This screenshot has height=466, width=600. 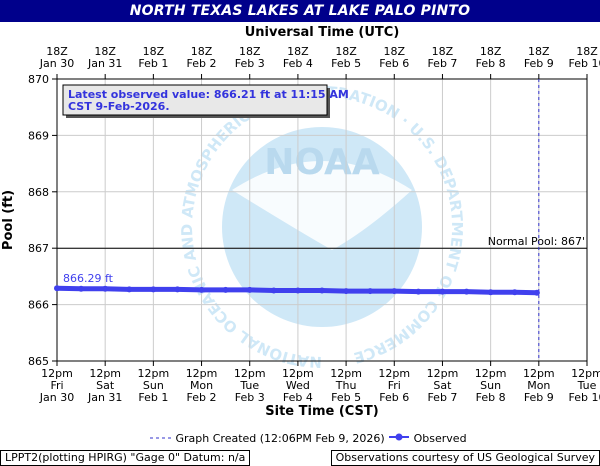 What do you see at coordinates (56, 385) in the screenshot?
I see `bottom-tick-label: Fri` at bounding box center [56, 385].